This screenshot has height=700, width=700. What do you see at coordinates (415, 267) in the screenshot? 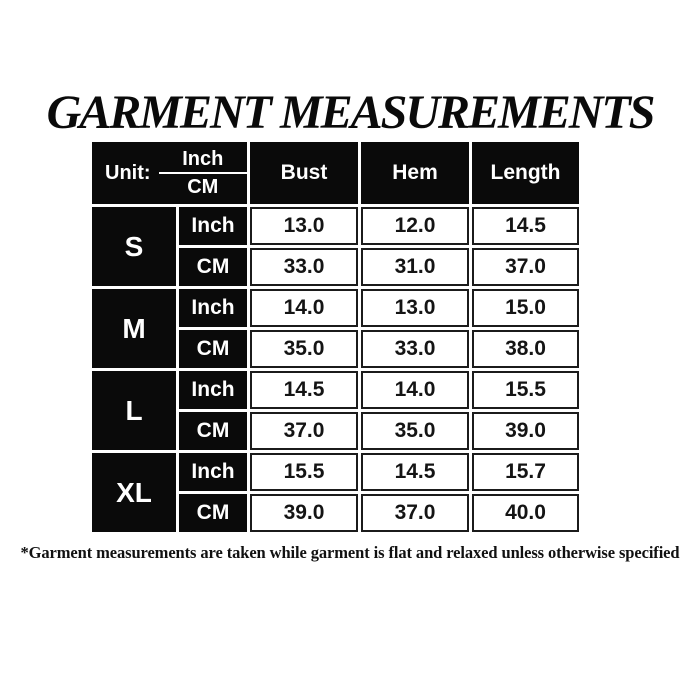
I see `data-cell: 31.0` at bounding box center [415, 267].